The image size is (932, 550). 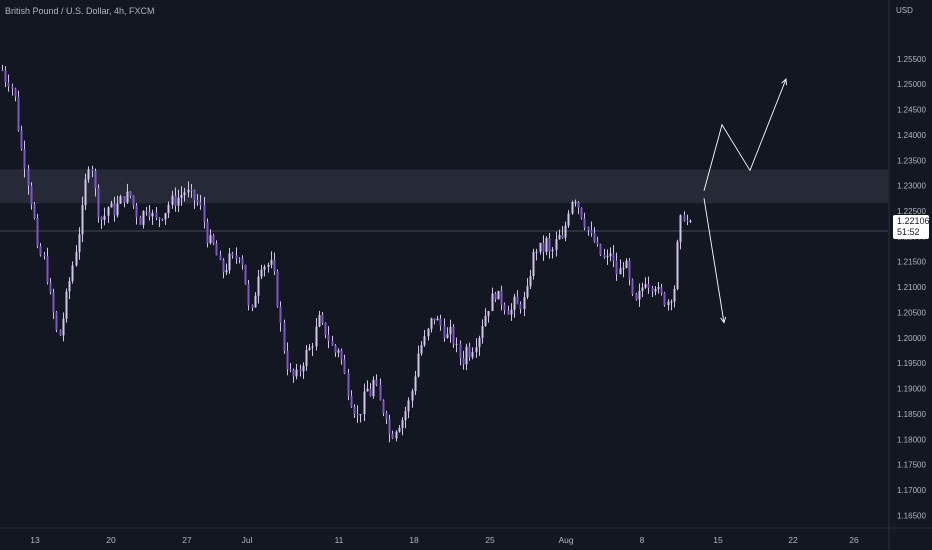 What do you see at coordinates (35, 540) in the screenshot?
I see `x-tick-label: 13` at bounding box center [35, 540].